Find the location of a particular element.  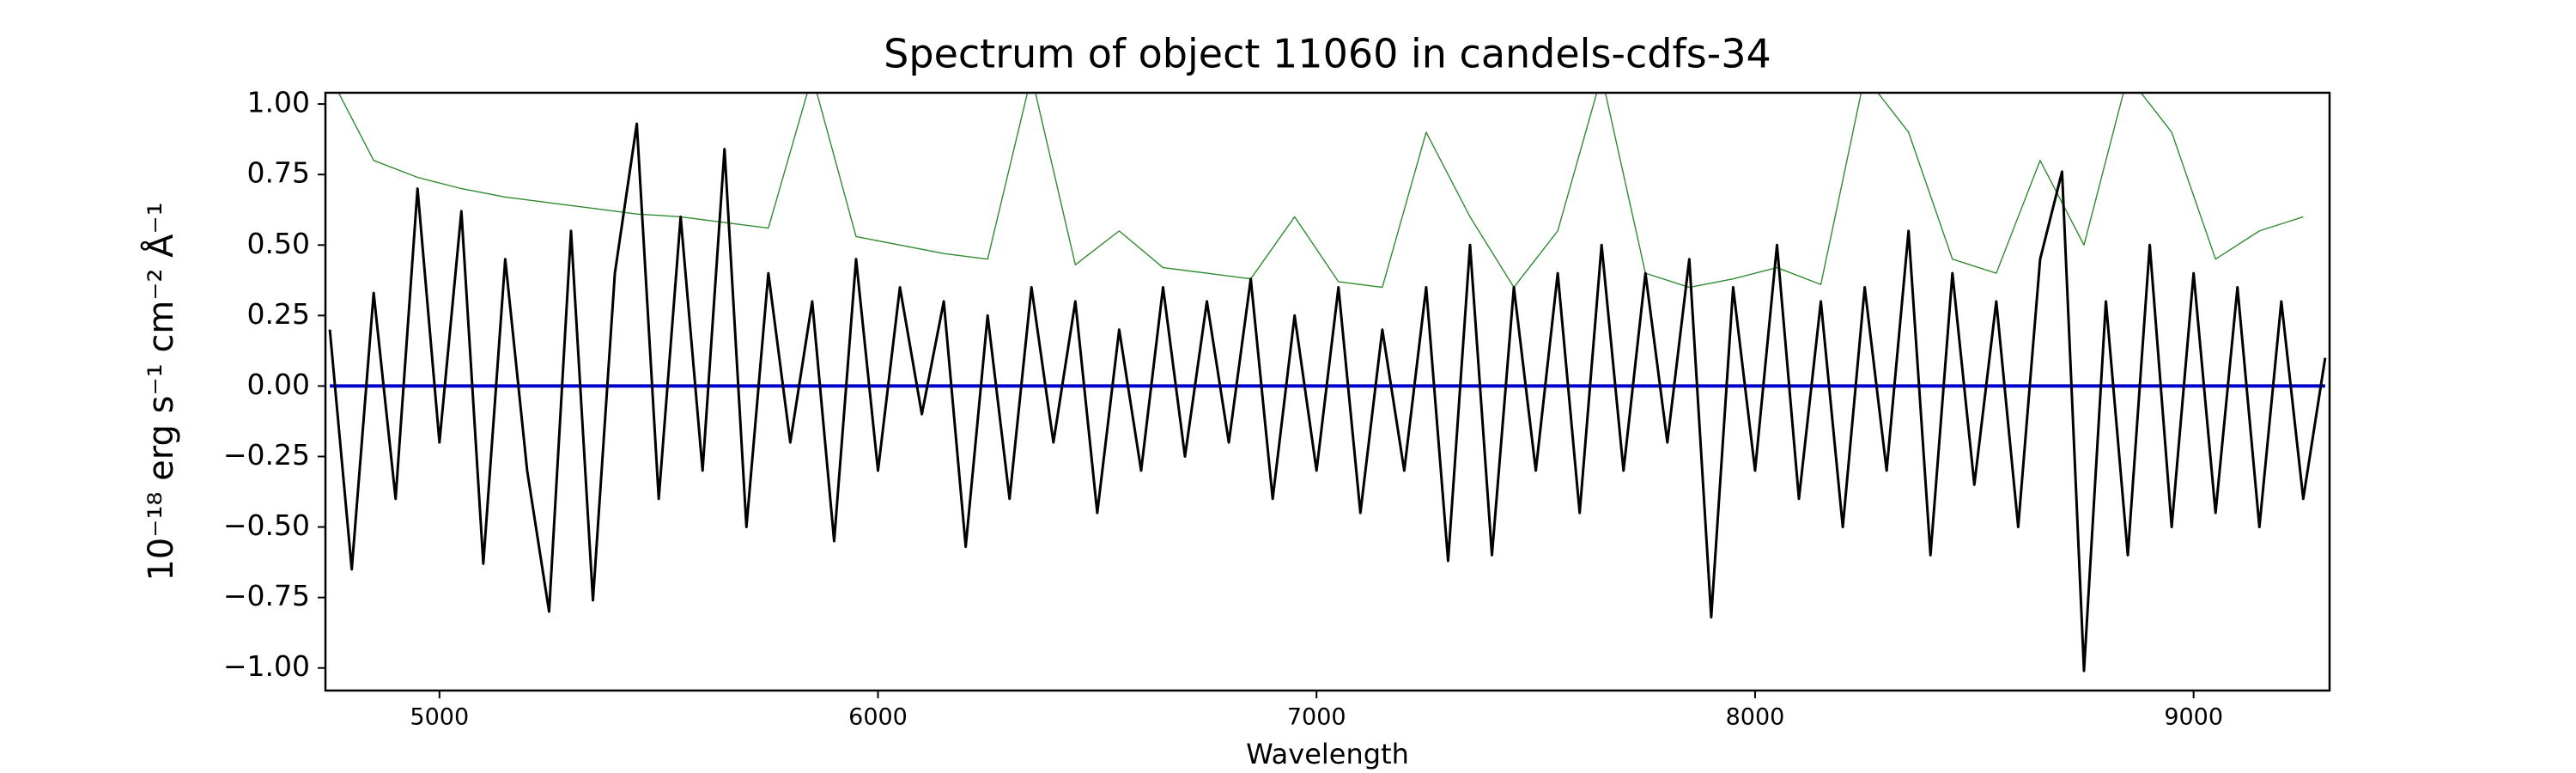

y-axis-label: 10⁻¹⁸ erg s⁻¹ cm⁻² Å⁻¹ is located at coordinates (160, 391).